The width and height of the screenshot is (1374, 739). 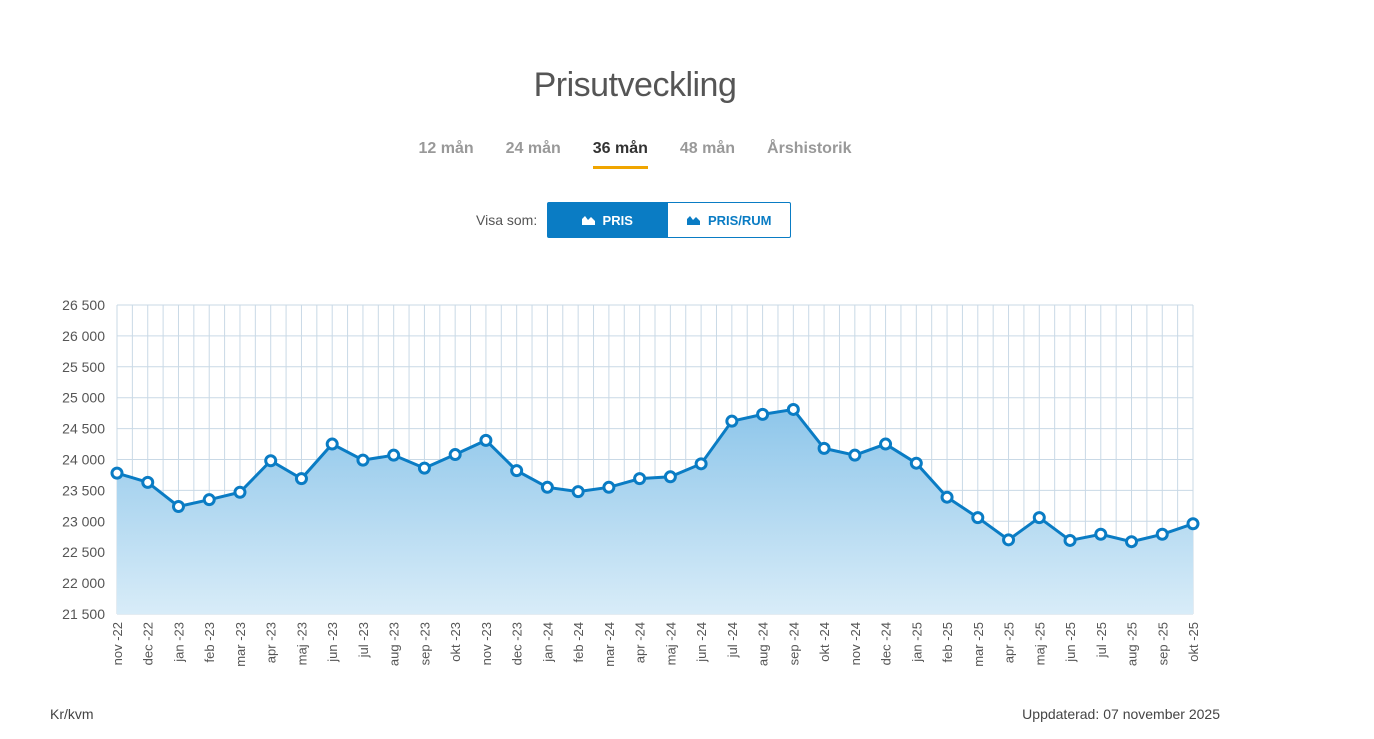 I want to click on y-tick-label: 25 000, so click(x=83, y=398).